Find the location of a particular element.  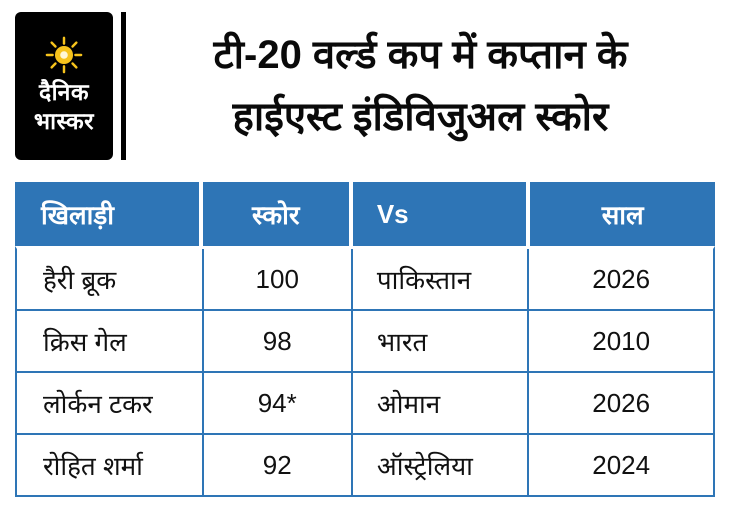

cell-player: रोहित शर्मा is located at coordinates (110, 465).